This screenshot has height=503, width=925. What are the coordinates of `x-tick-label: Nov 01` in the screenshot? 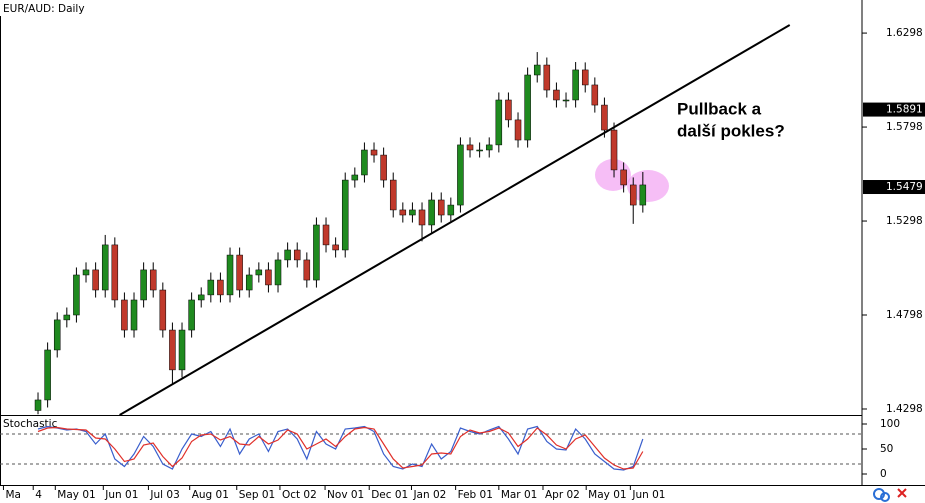 It's located at (345, 495).